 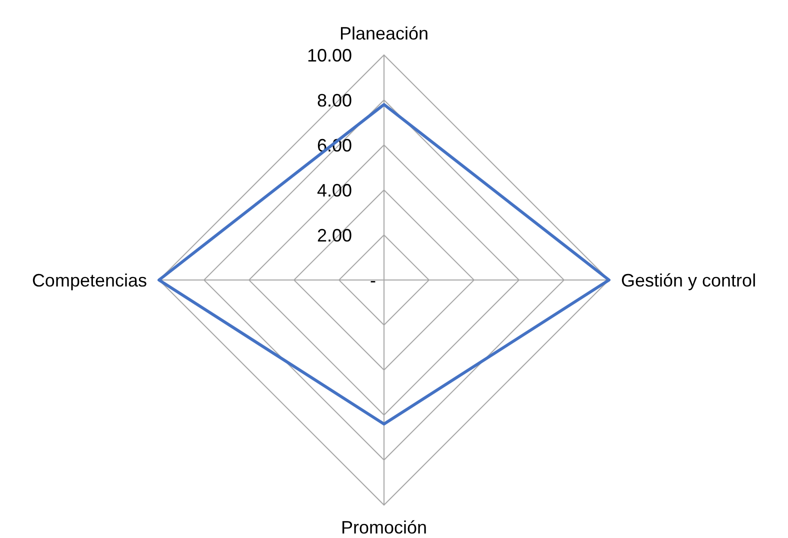 I want to click on spoke-label: Gestión y control, so click(x=688, y=280).